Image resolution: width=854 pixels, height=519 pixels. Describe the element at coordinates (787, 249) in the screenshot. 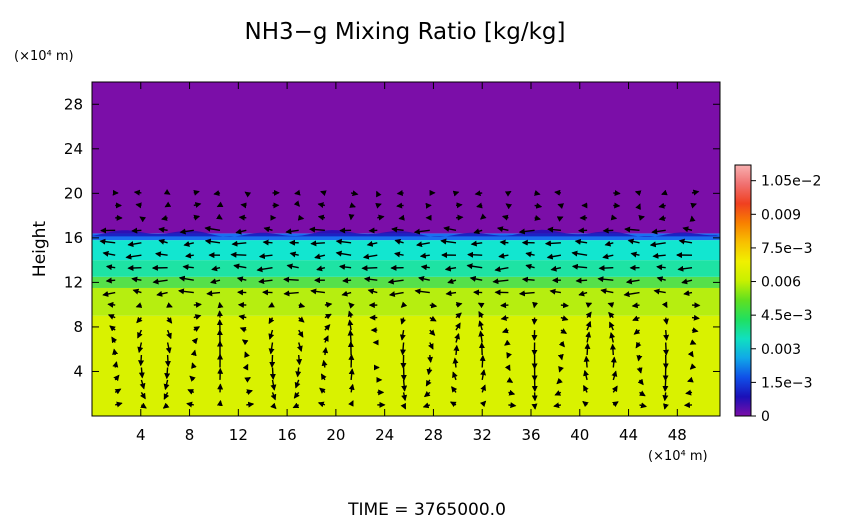

I see `colorbar-tick-label: 7.5e−3` at that location.